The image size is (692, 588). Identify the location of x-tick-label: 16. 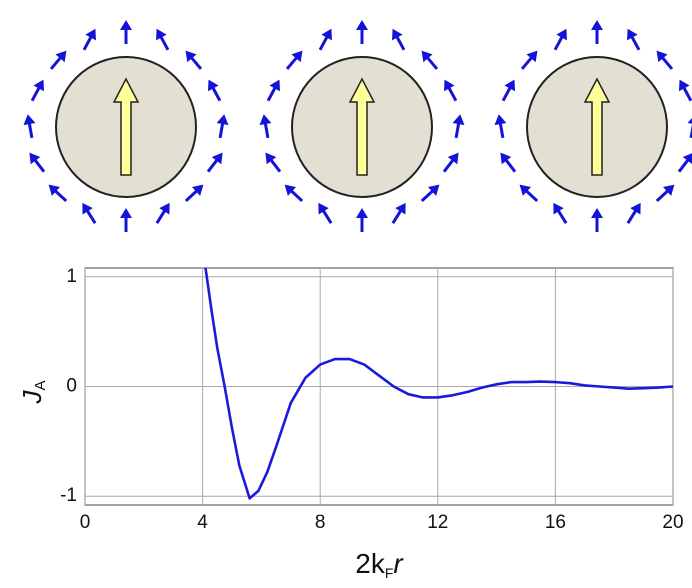
(555, 522).